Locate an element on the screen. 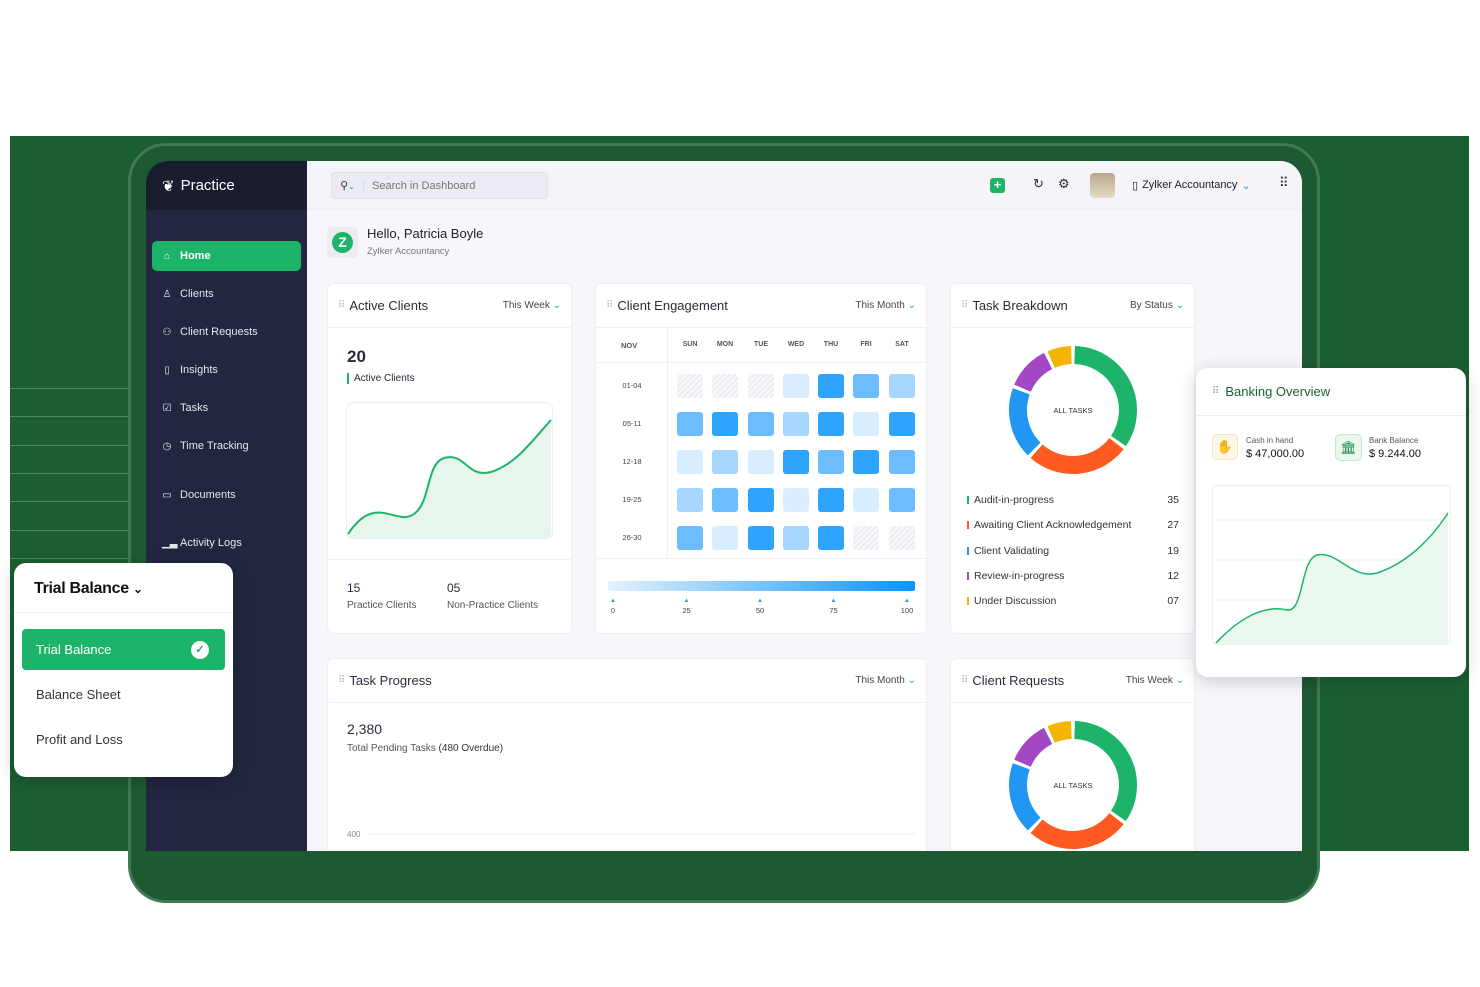 The image size is (1480, 987). sidebar-item-clients: ♙ Clients is located at coordinates (226, 294).